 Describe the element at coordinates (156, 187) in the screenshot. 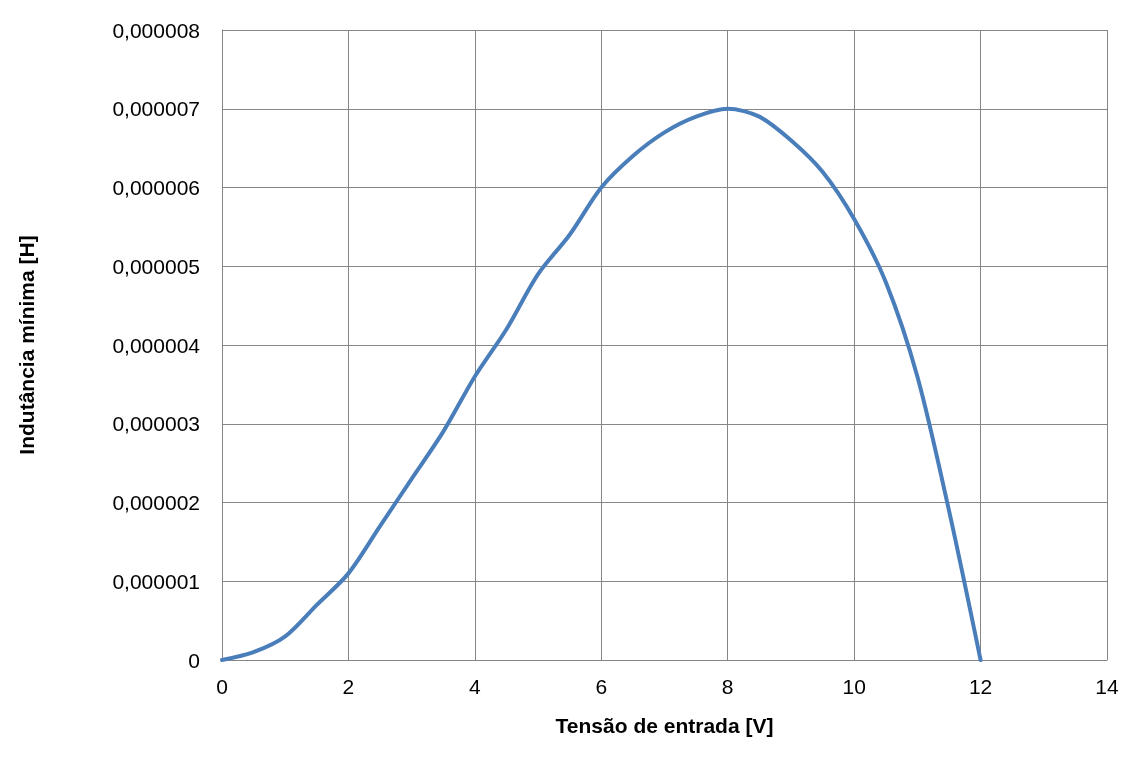

I see `y-tick-label: 0,000006` at that location.